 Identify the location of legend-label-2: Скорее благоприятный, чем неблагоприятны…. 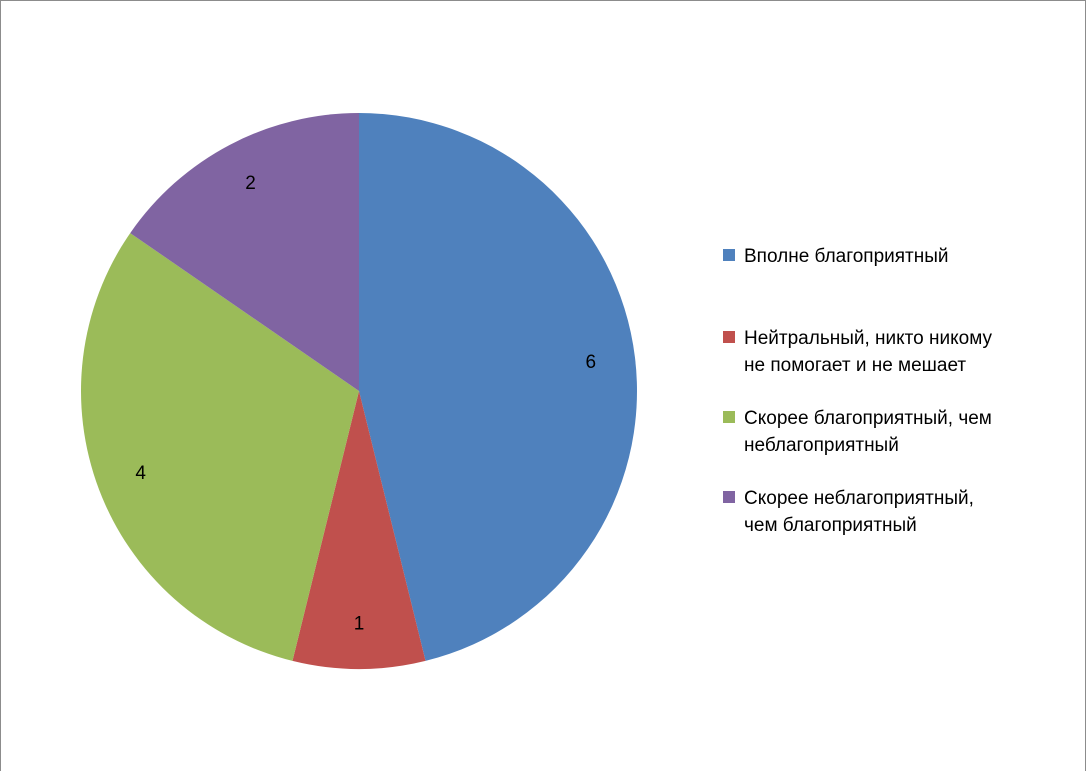
(868, 432).